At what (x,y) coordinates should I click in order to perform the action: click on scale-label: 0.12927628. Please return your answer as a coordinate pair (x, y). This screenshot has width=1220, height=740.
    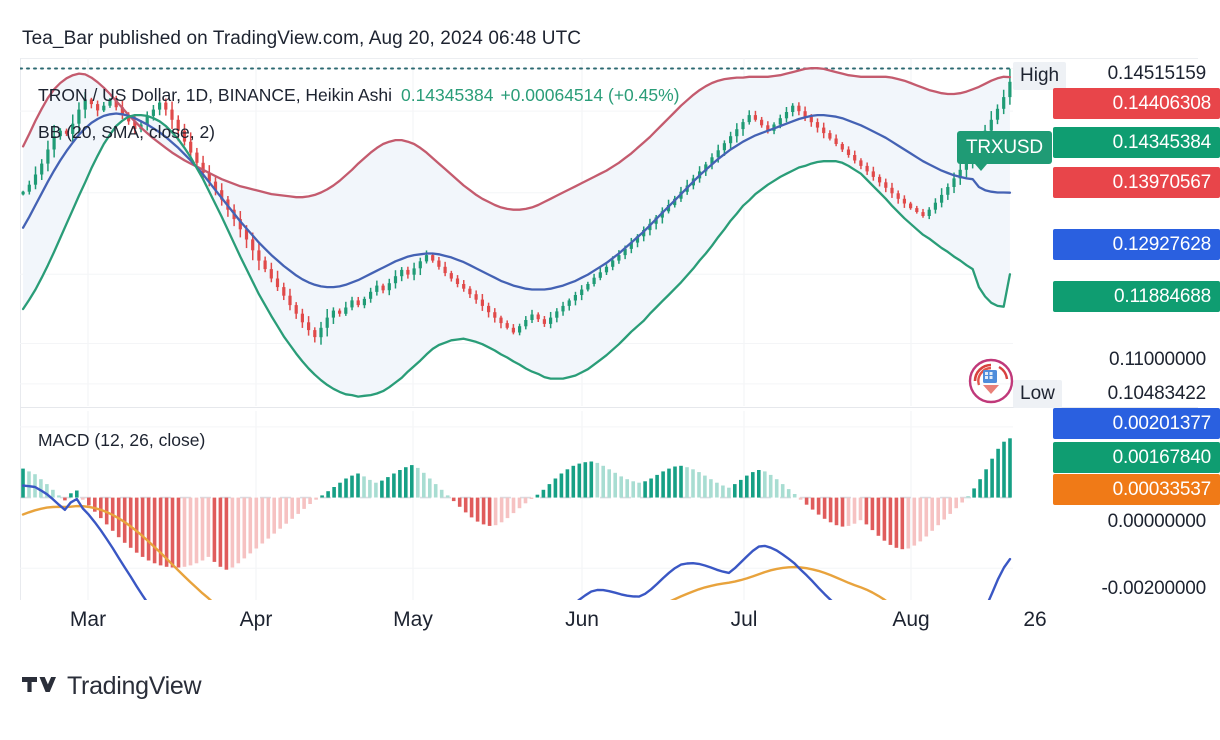
    Looking at the image, I should click on (1136, 244).